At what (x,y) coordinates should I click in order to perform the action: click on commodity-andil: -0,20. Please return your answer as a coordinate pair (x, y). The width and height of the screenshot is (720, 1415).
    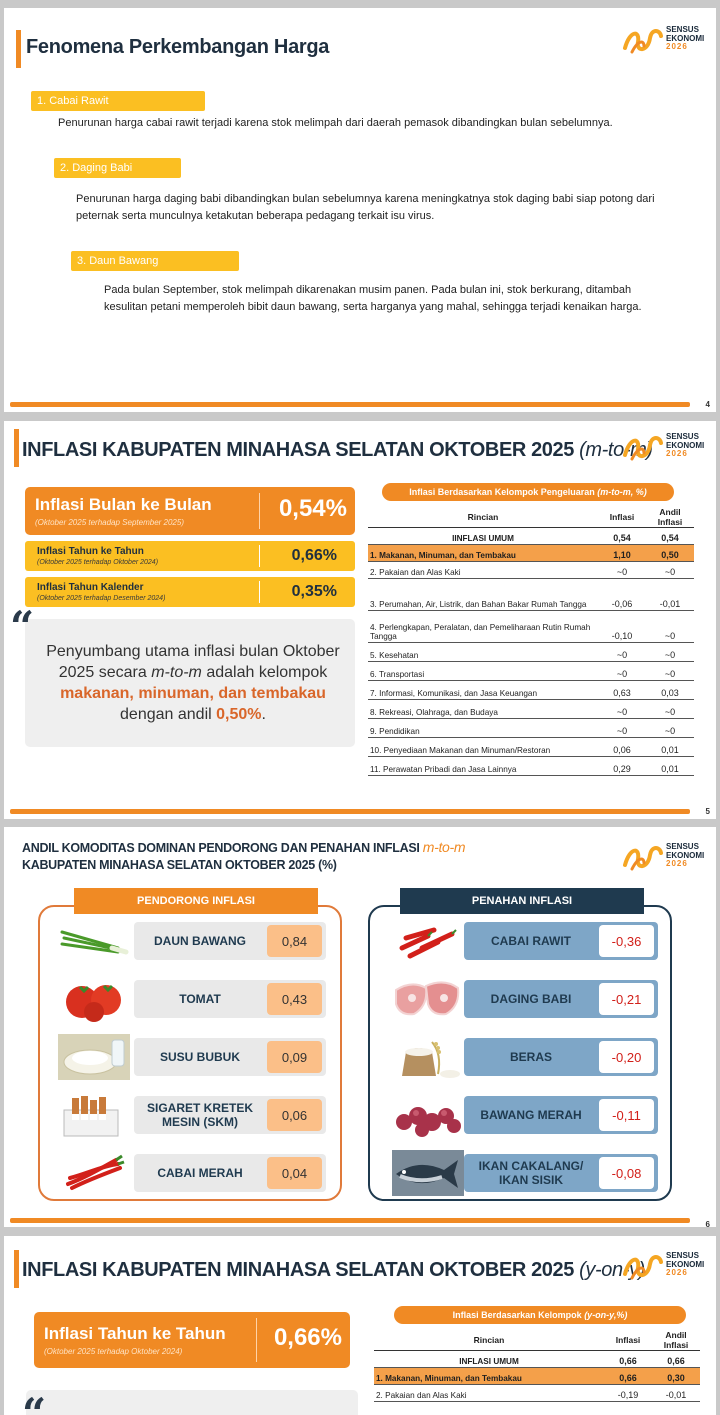
    Looking at the image, I should click on (626, 1057).